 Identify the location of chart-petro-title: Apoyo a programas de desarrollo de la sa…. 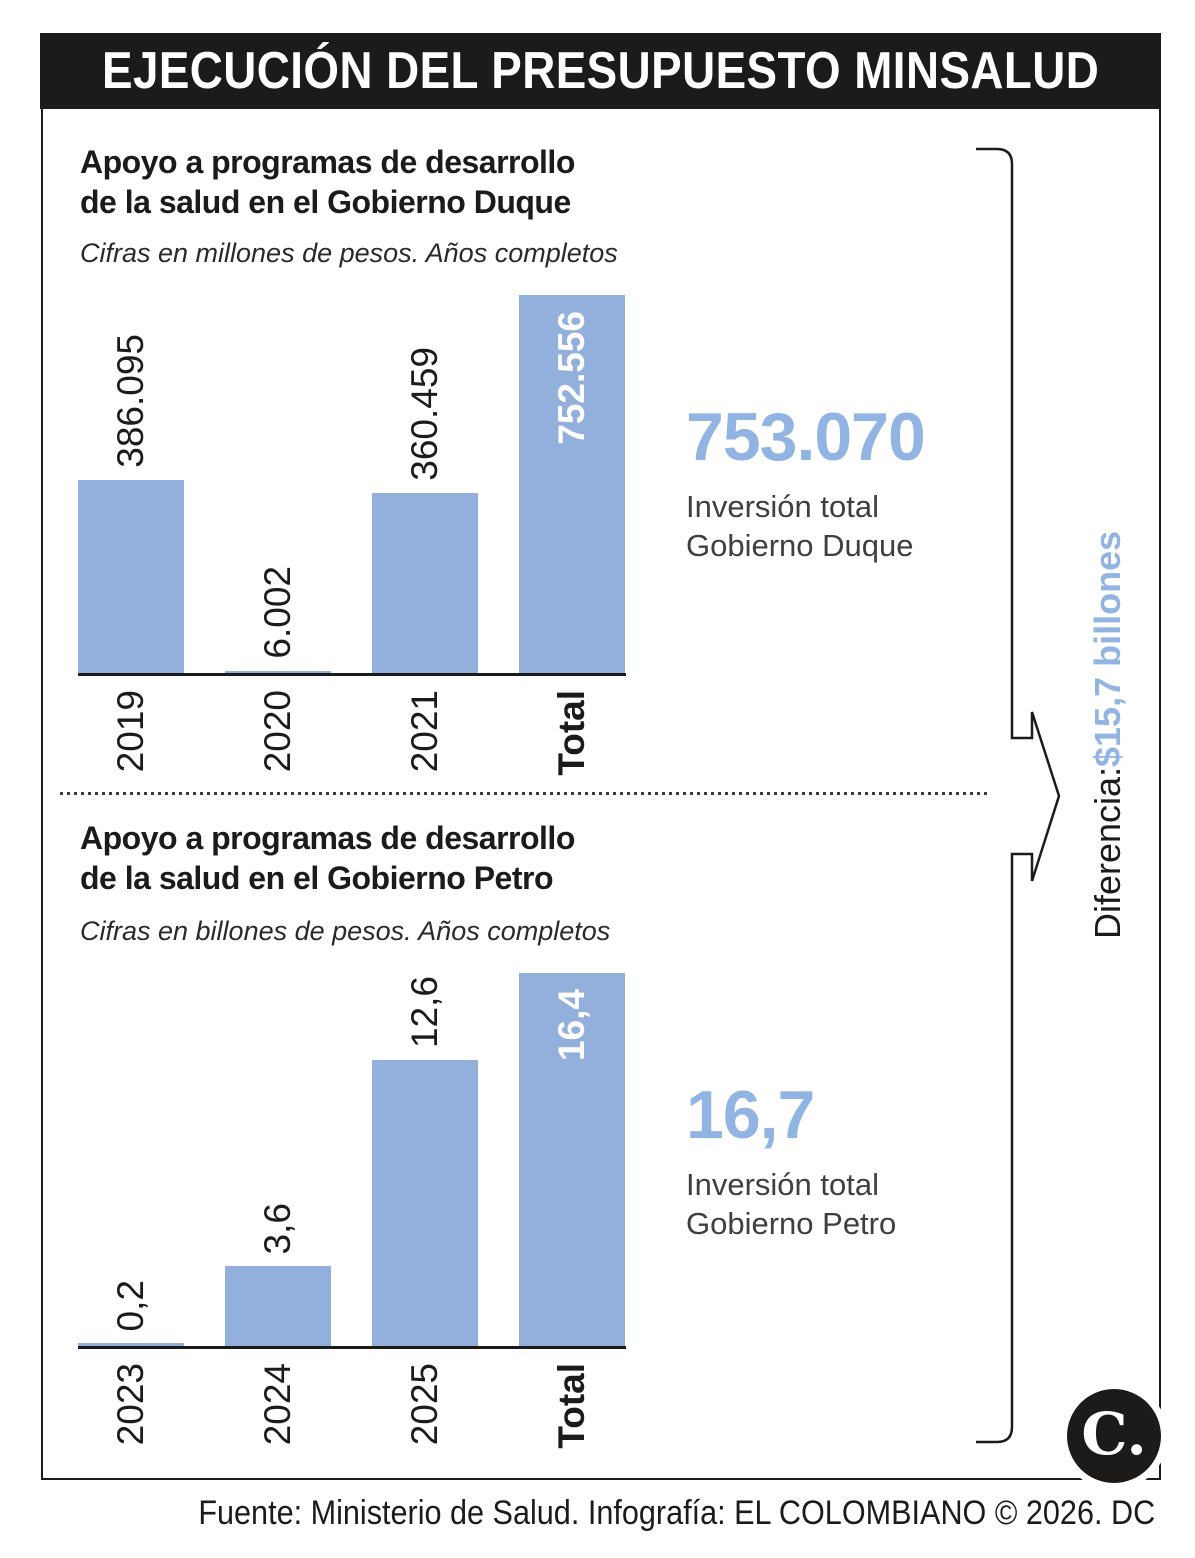
(327, 858).